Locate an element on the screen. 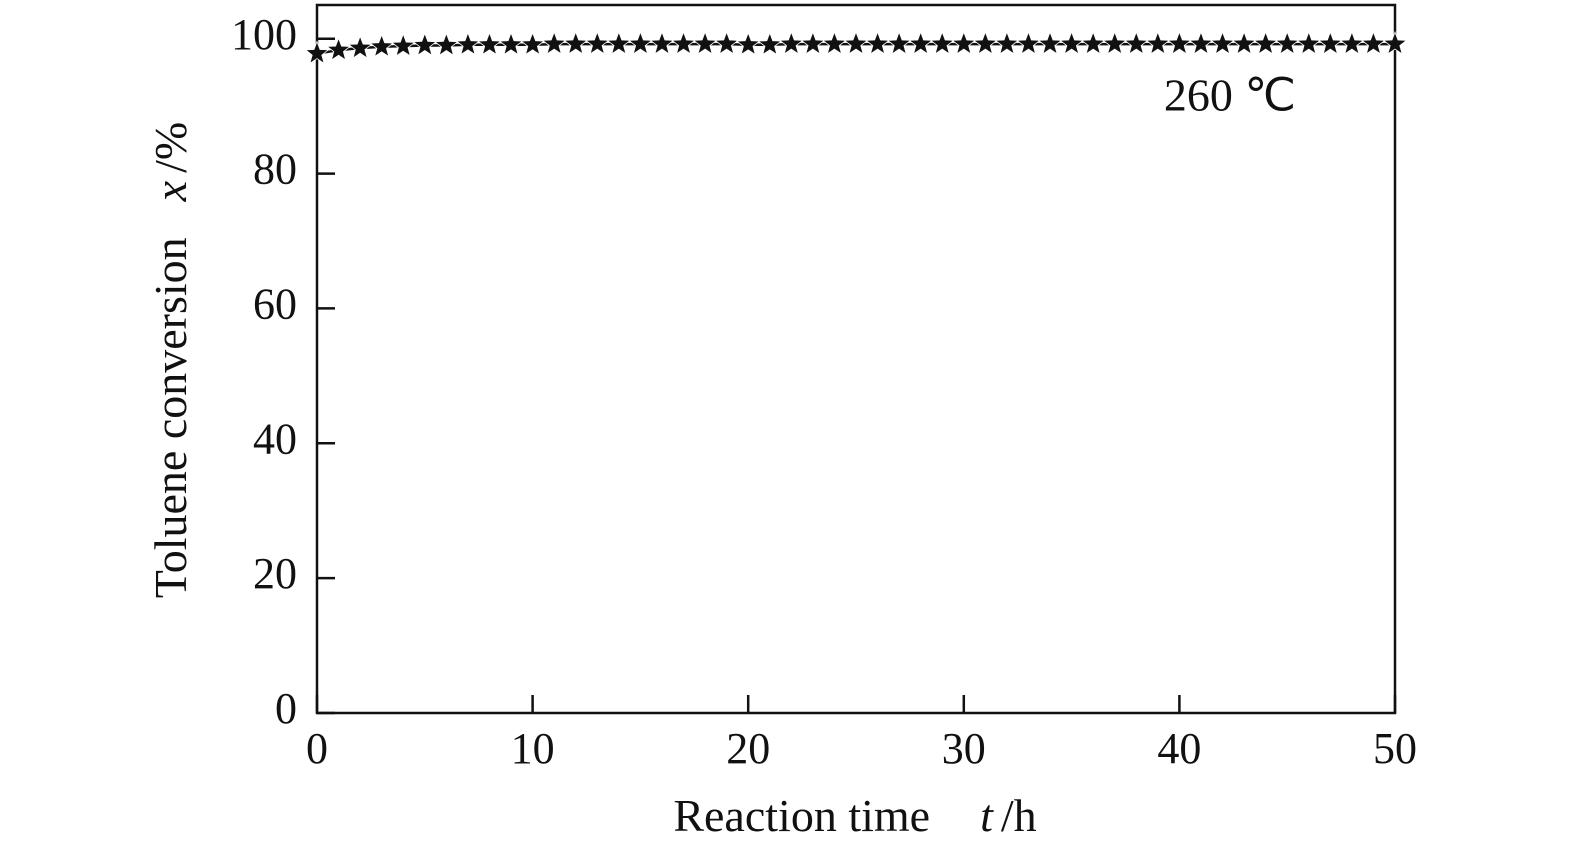  y-axis-label: Toluene conversion x /% is located at coordinates (170, 360).